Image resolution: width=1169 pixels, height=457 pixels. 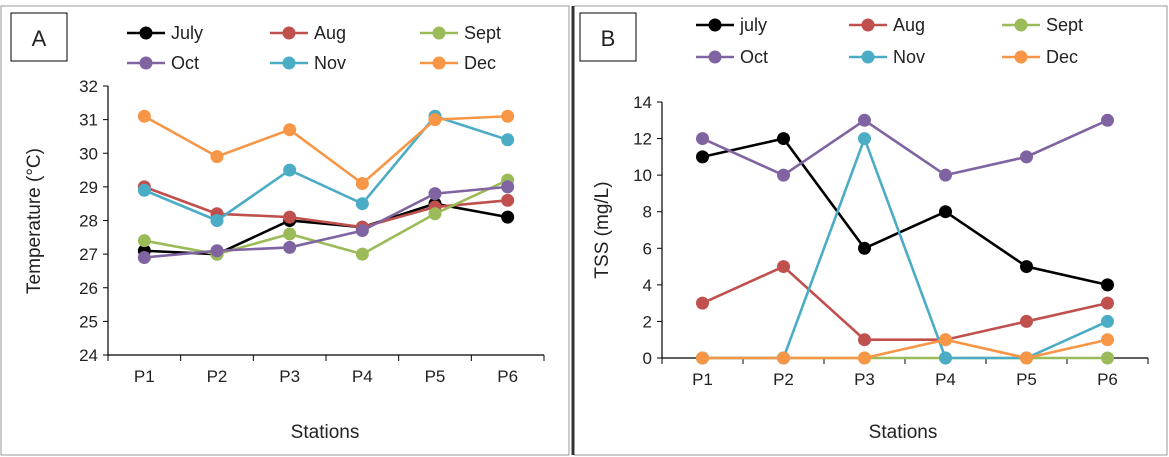 What do you see at coordinates (887, 25) in the screenshot?
I see `panel-b-legend-item-aug: Aug` at bounding box center [887, 25].